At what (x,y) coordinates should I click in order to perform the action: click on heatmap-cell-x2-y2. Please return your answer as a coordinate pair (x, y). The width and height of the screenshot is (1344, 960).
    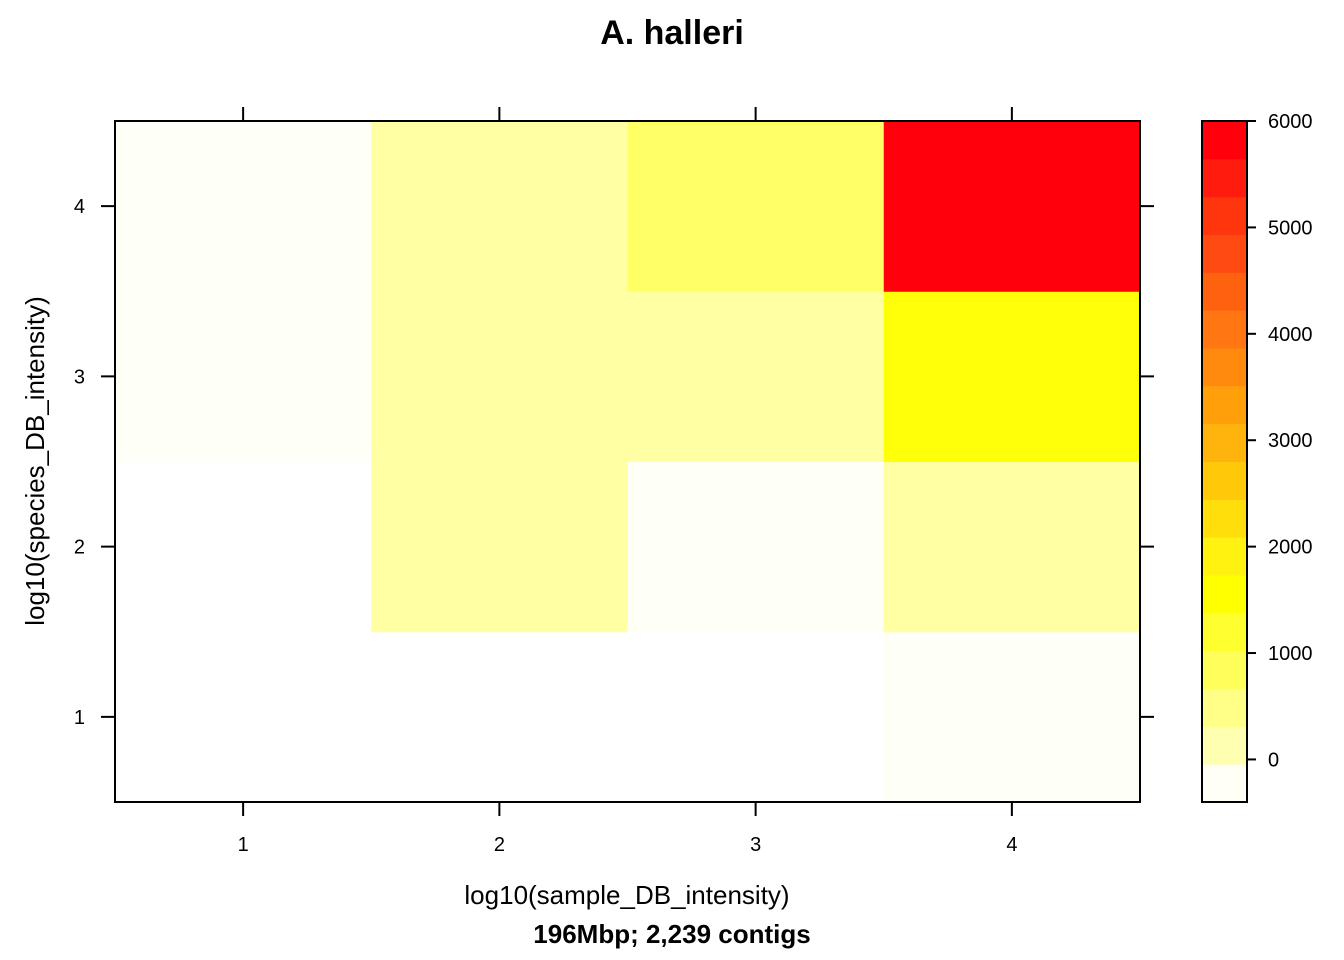
    Looking at the image, I should click on (499, 547).